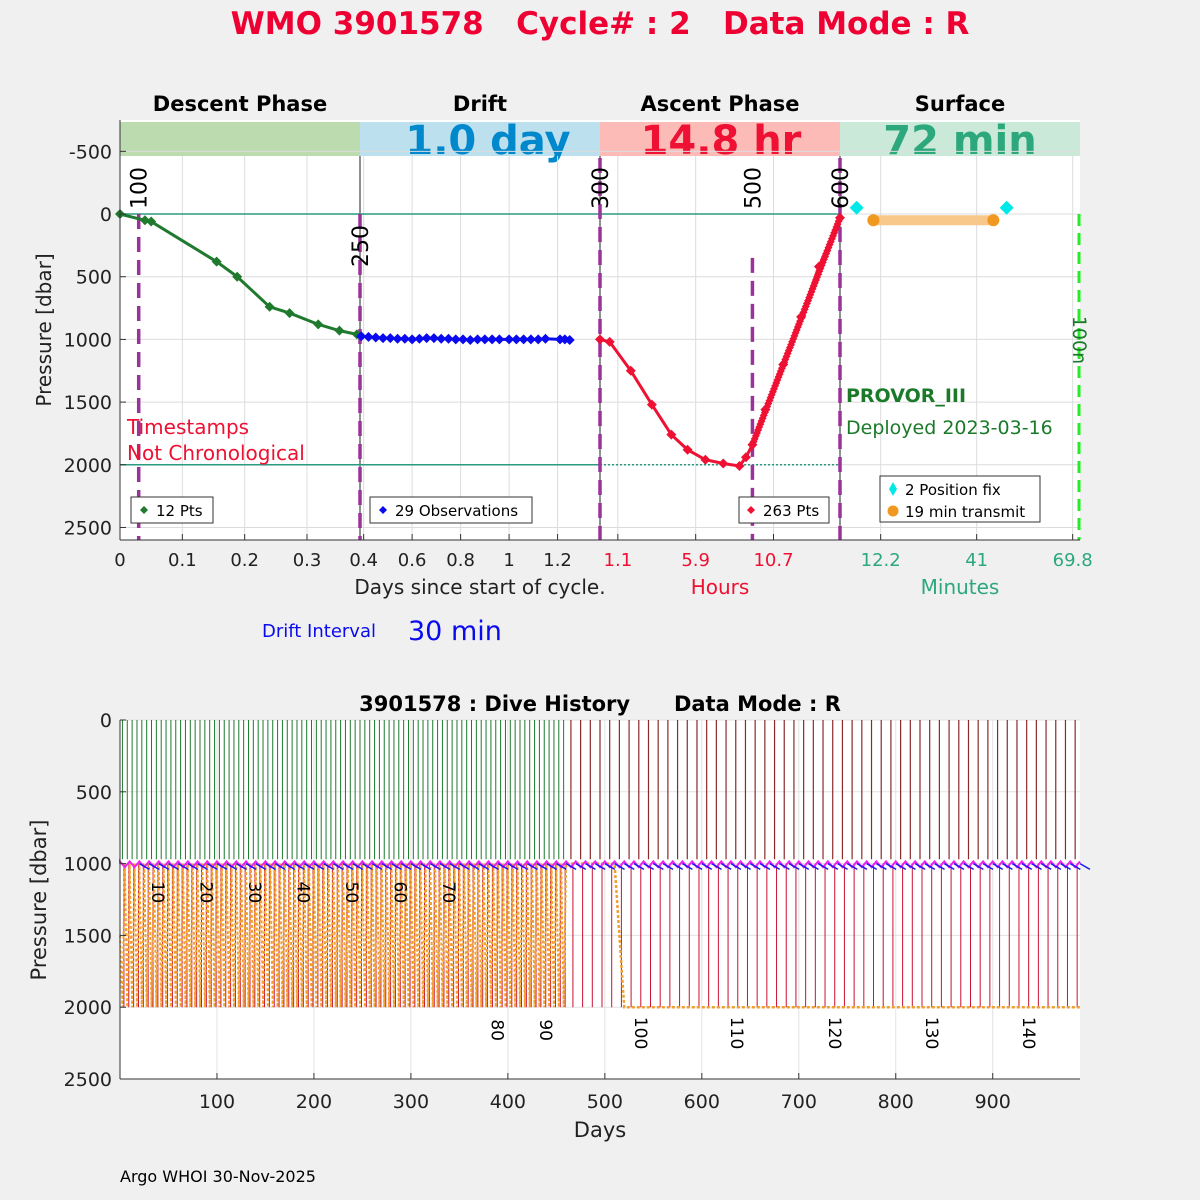 The image size is (1200, 1200). I want to click on x-tick-label: 600, so click(702, 1102).